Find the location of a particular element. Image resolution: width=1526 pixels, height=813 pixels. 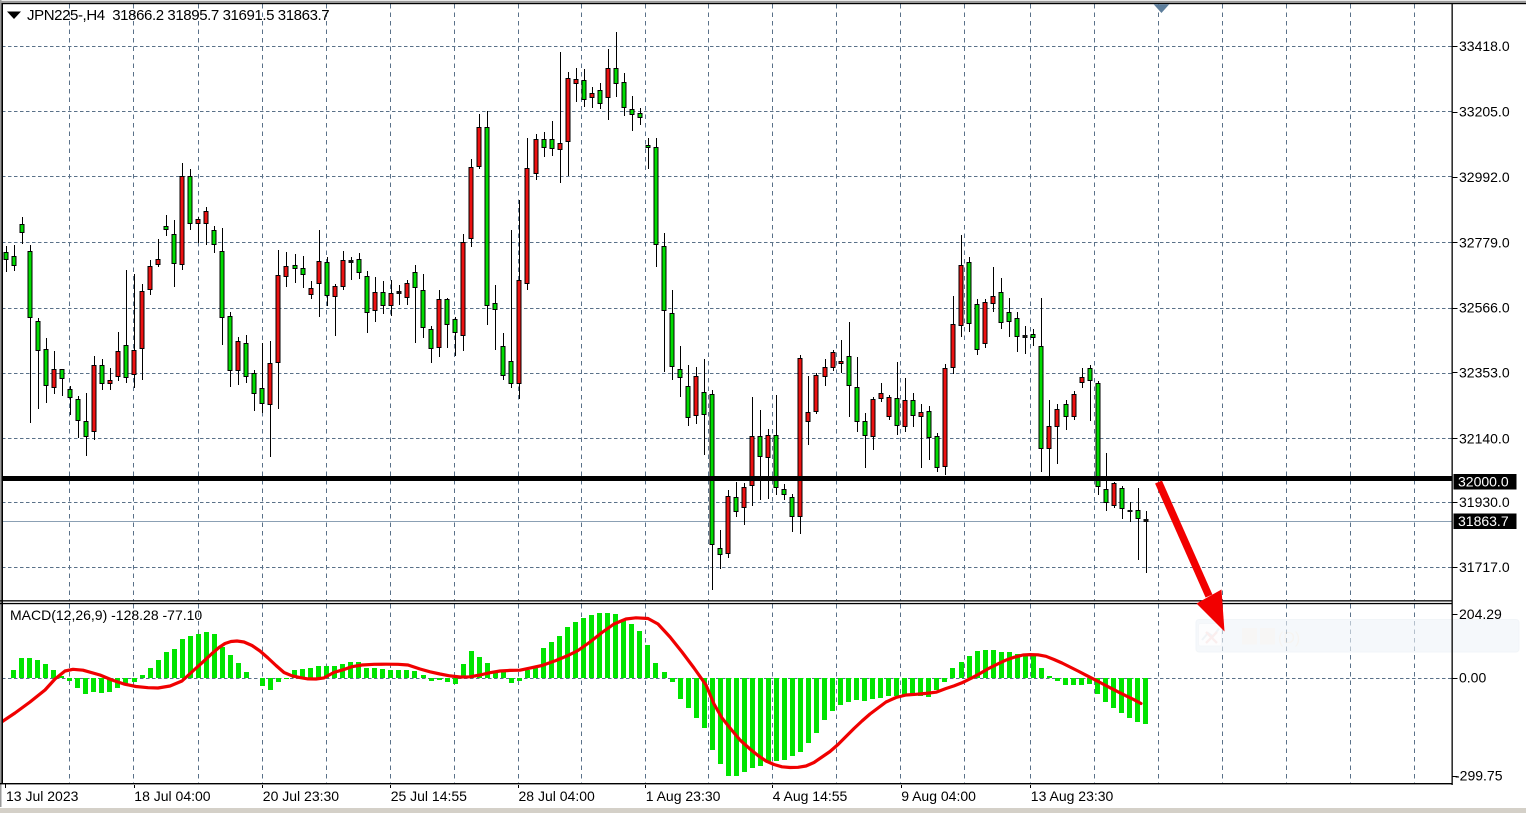

svg-text: 31863.7 is located at coordinates (1483, 521).